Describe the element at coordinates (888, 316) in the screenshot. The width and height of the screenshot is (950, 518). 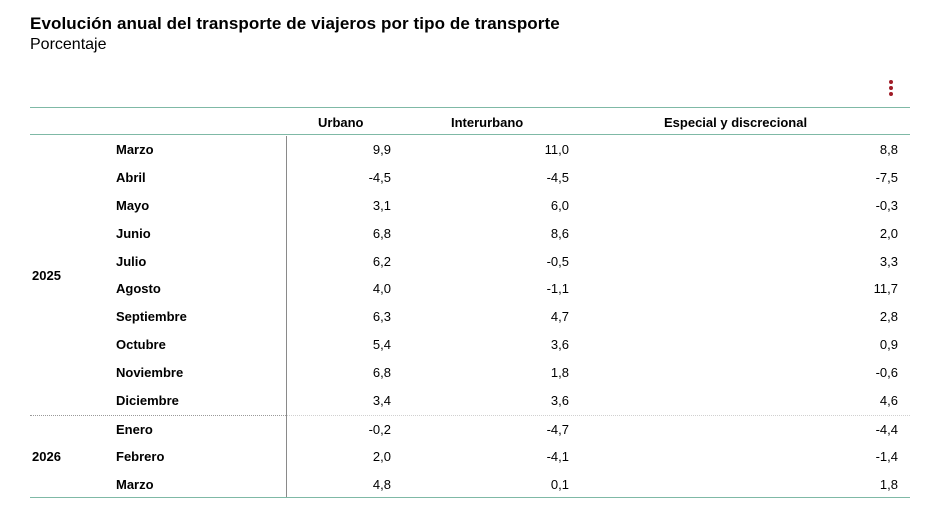
I see `value-cell: 2,8` at that location.